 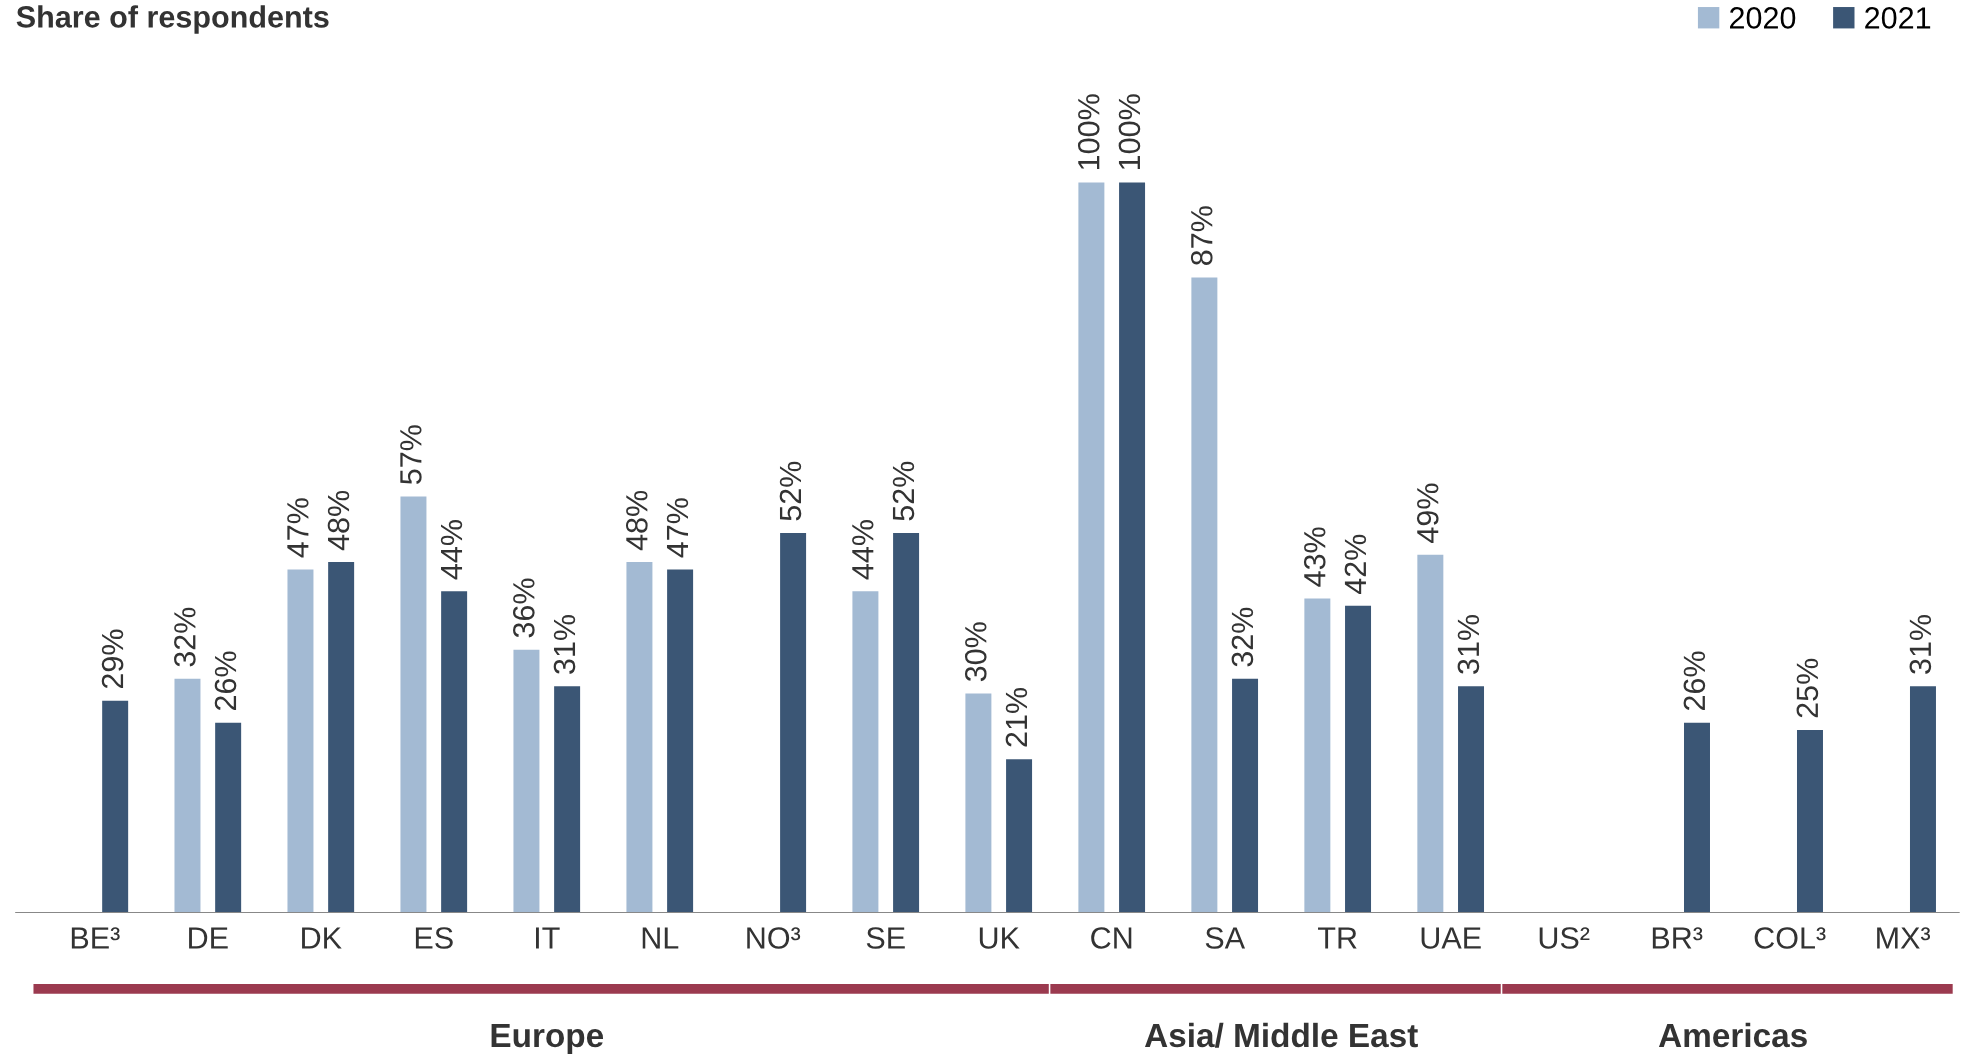 What do you see at coordinates (1016, 717) in the screenshot?
I see `data-label: 21%` at bounding box center [1016, 717].